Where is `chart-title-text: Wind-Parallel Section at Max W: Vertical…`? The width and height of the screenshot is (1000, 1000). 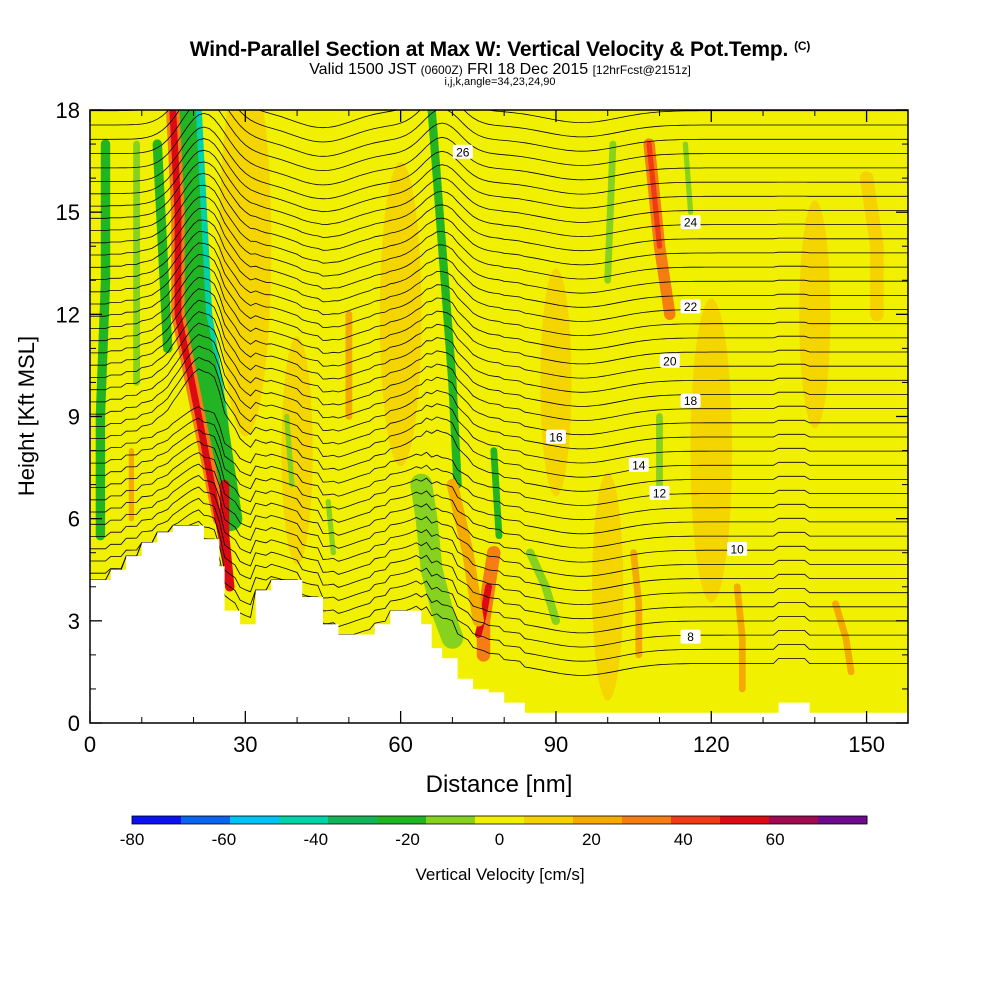 chart-title-text: Wind-Parallel Section at Max W: Vertical… is located at coordinates (489, 49).